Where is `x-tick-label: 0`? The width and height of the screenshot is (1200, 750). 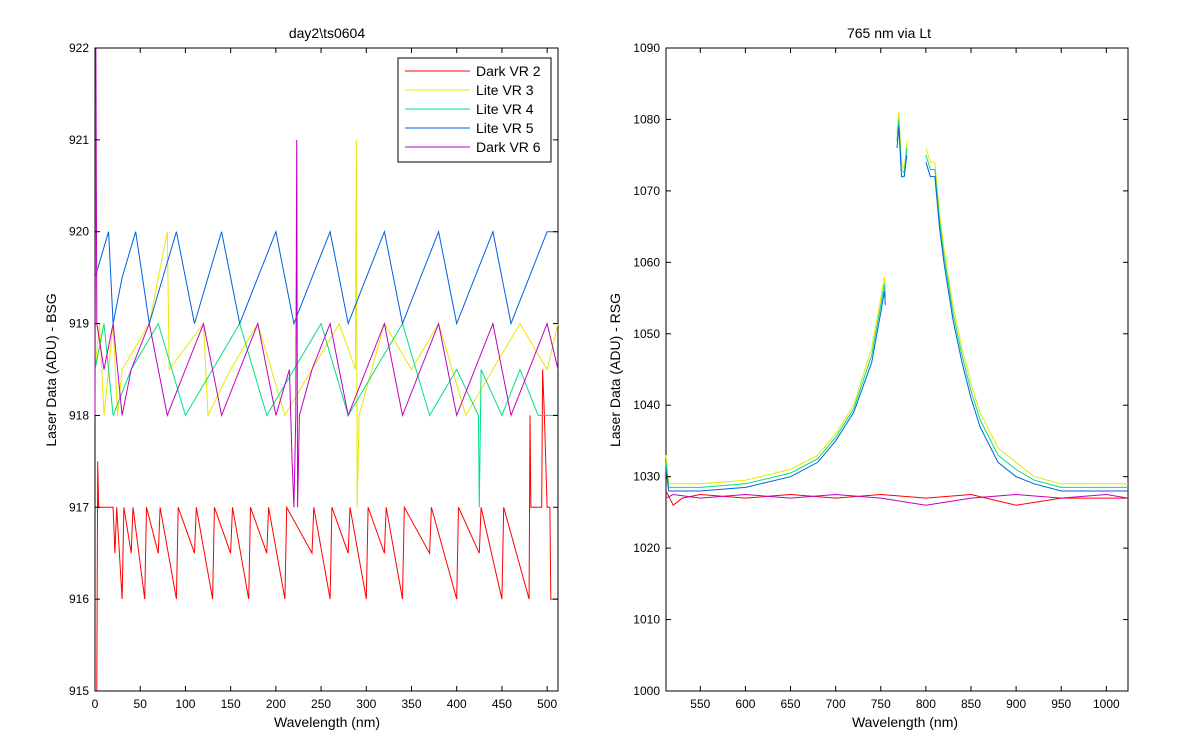 x-tick-label: 0 is located at coordinates (95, 704).